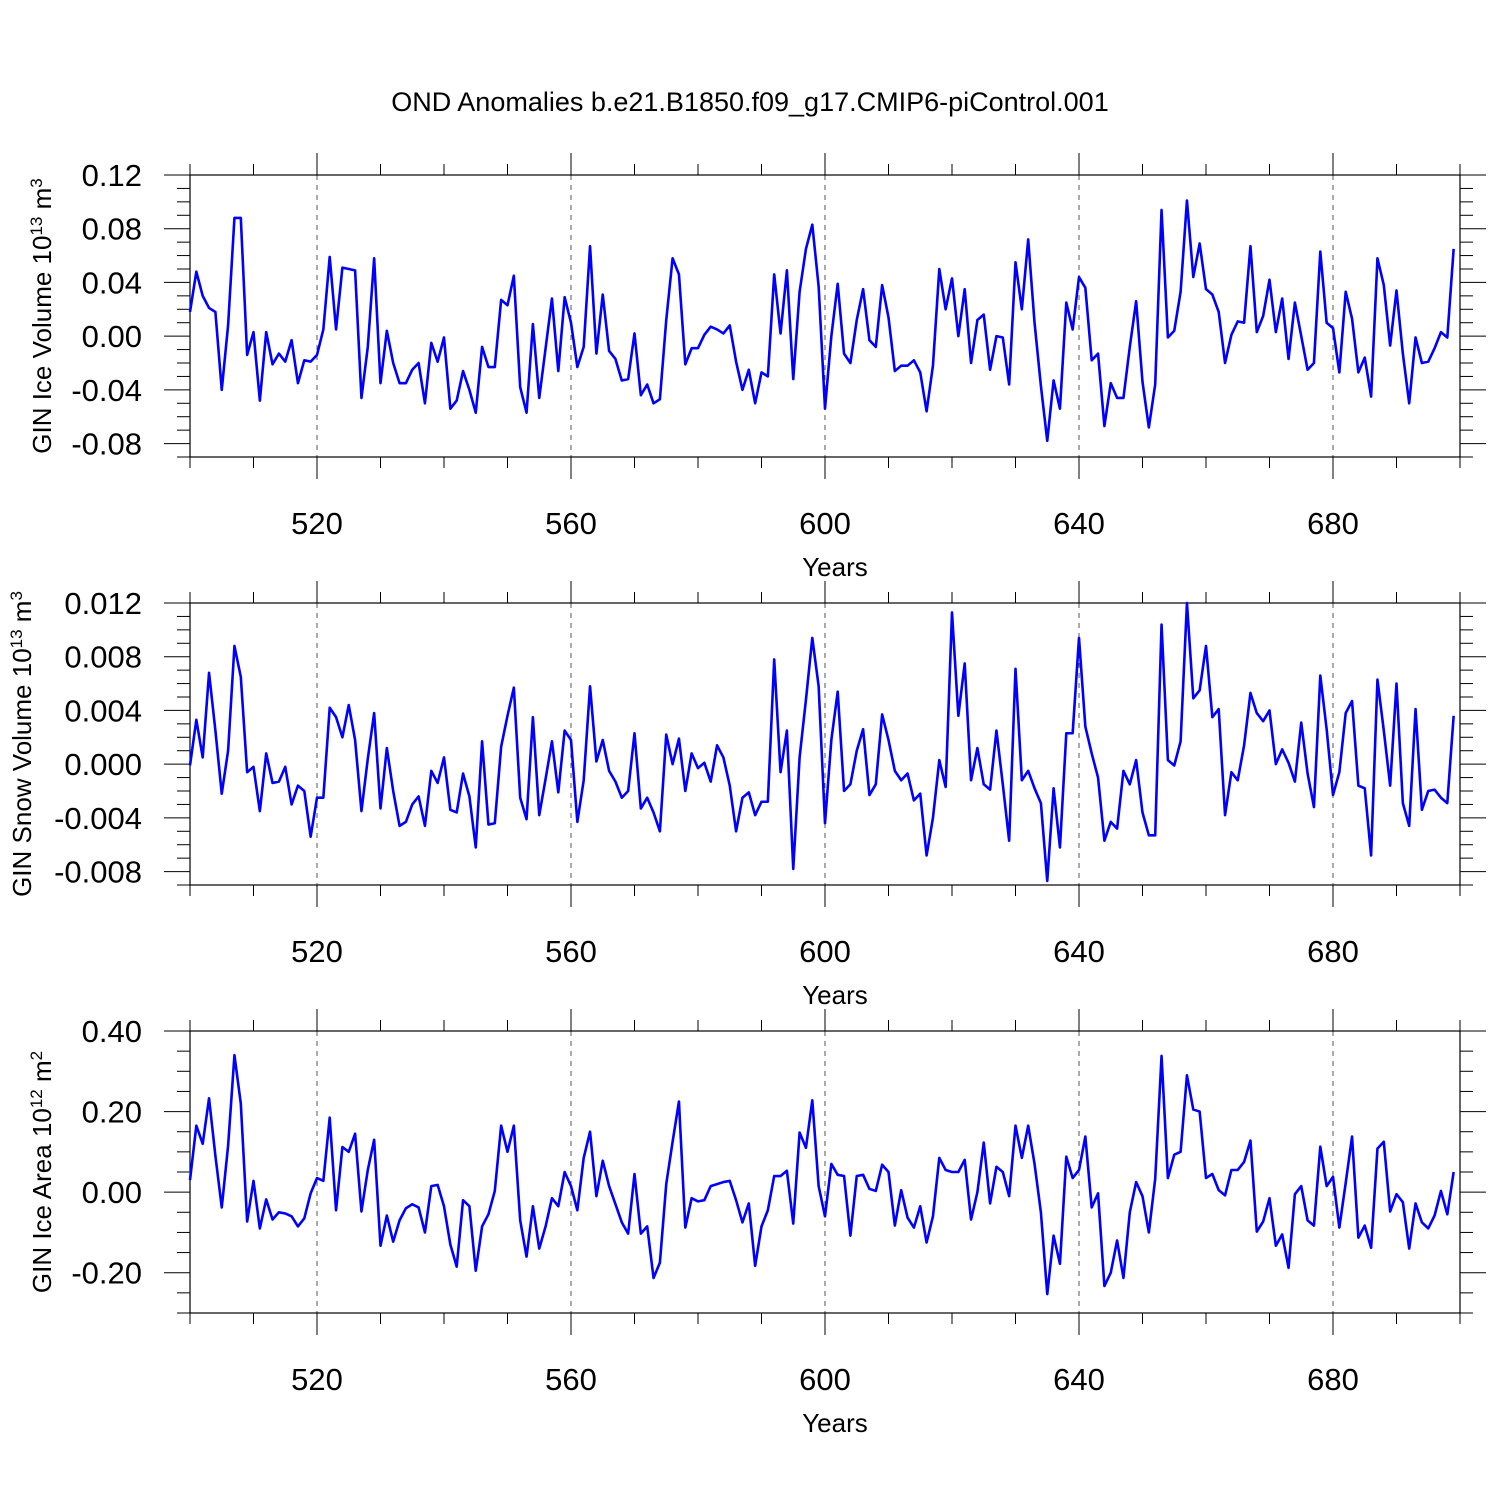 The width and height of the screenshot is (1500, 1500). What do you see at coordinates (106, 1152) in the screenshot?
I see `y-tick-labels: -0.20 0.00 0.20 0.40` at bounding box center [106, 1152].